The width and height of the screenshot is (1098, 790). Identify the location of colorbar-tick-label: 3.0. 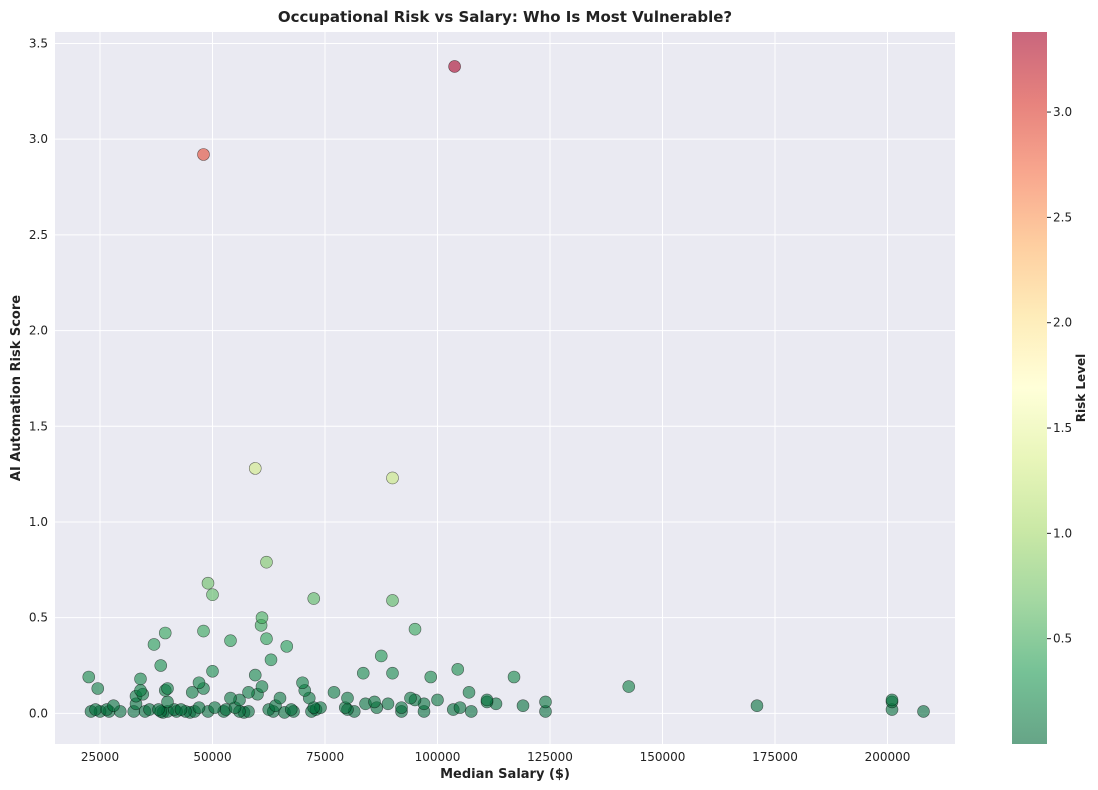
(1062, 112).